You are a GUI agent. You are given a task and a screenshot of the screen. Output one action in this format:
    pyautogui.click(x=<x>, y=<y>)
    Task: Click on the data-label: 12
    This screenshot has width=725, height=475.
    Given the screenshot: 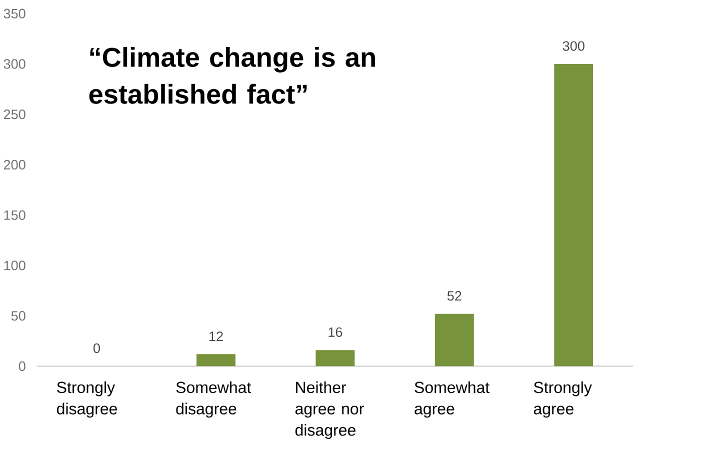 What is the action you would take?
    pyautogui.click(x=216, y=336)
    